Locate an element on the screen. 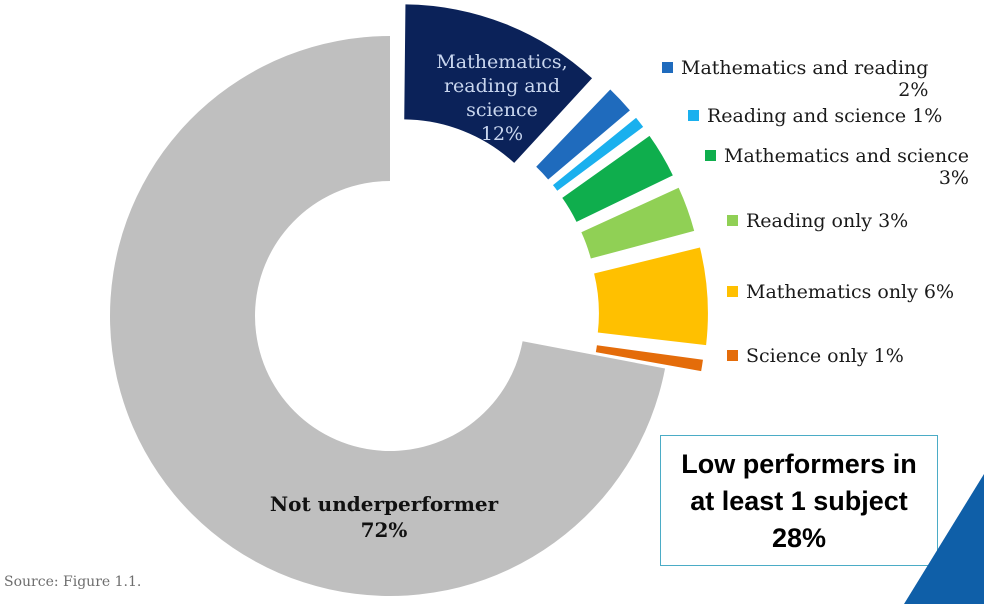 This screenshot has height=604, width=984. slice-label-math-reading-science-0: Mathematics, is located at coordinates (501, 62).